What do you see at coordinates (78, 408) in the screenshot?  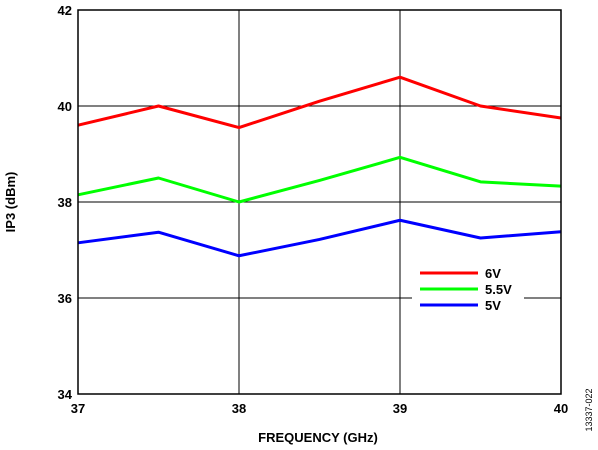 I see `x-tick-label: 37` at bounding box center [78, 408].